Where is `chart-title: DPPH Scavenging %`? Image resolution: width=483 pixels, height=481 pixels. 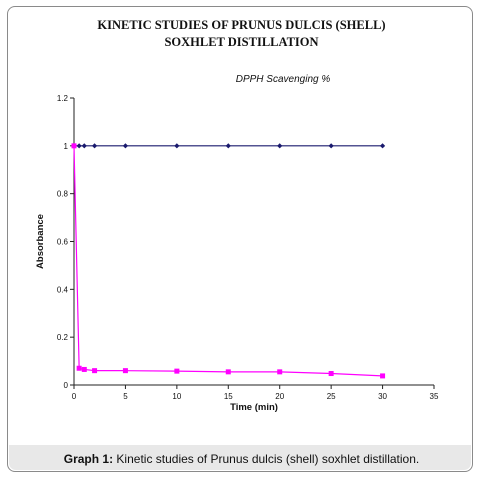 chart-title: DPPH Scavenging % is located at coordinates (283, 79).